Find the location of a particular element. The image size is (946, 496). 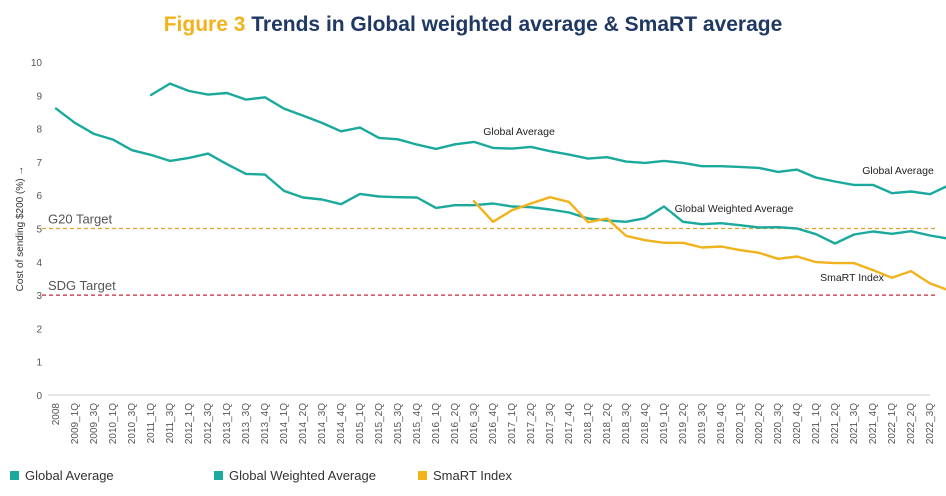

x-tick-label: 2018_2Q is located at coordinates (607, 423).